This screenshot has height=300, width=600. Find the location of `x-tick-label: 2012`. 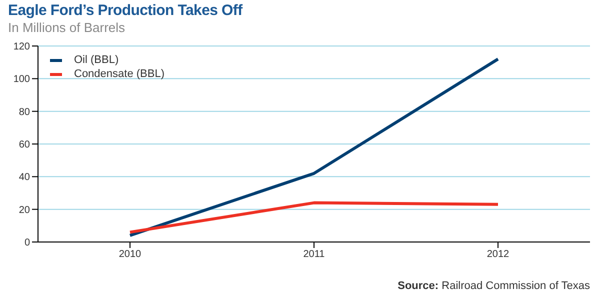

x-tick-label: 2012 is located at coordinates (498, 254).